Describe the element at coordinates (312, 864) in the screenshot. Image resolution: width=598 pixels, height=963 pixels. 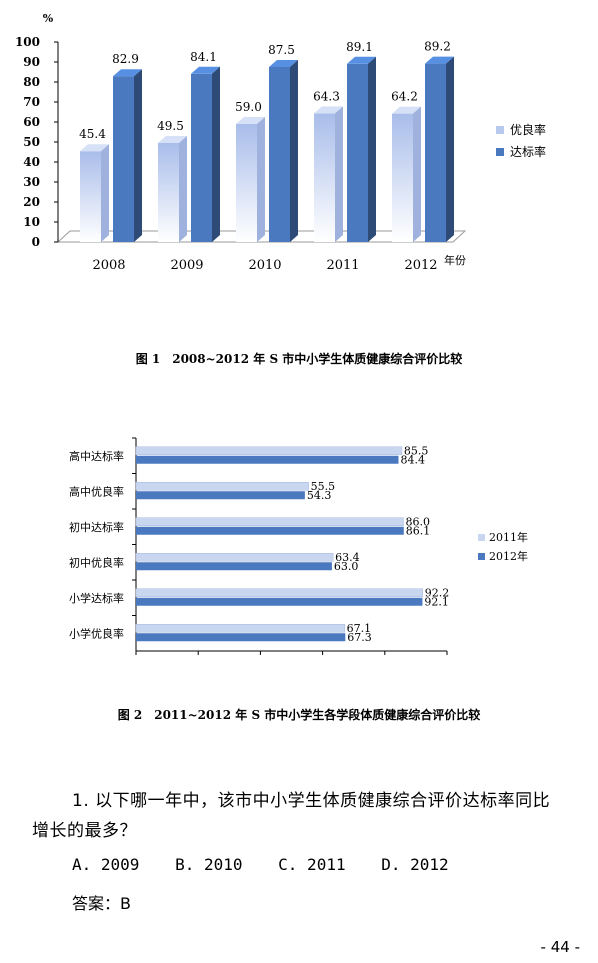
I see `option-c: C. 2011` at that location.